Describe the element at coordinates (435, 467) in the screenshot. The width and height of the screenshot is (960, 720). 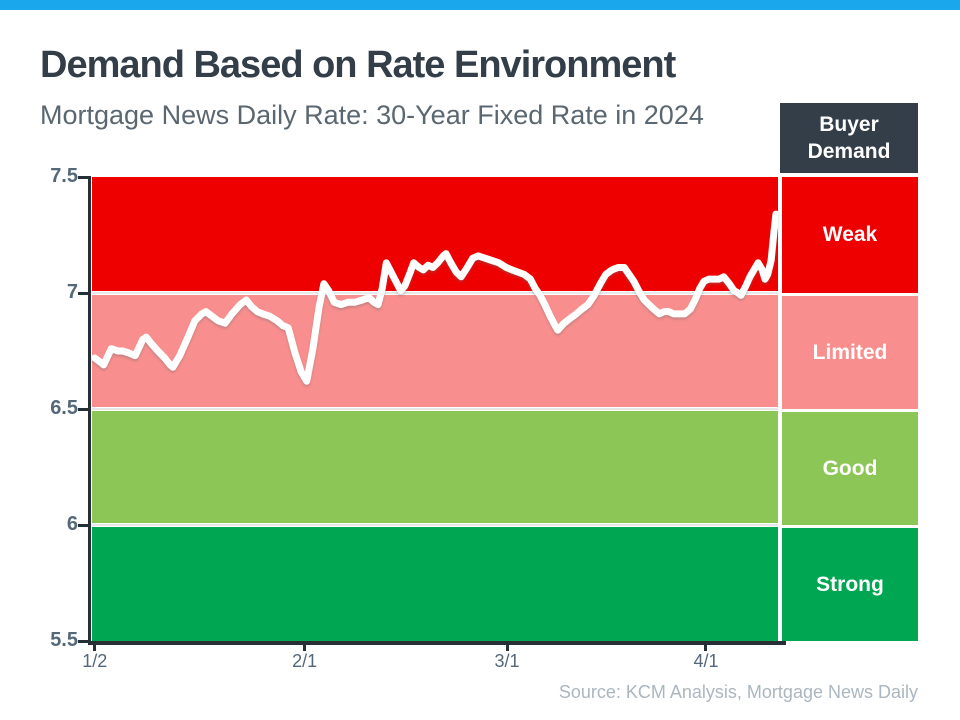
I see `band-good` at that location.